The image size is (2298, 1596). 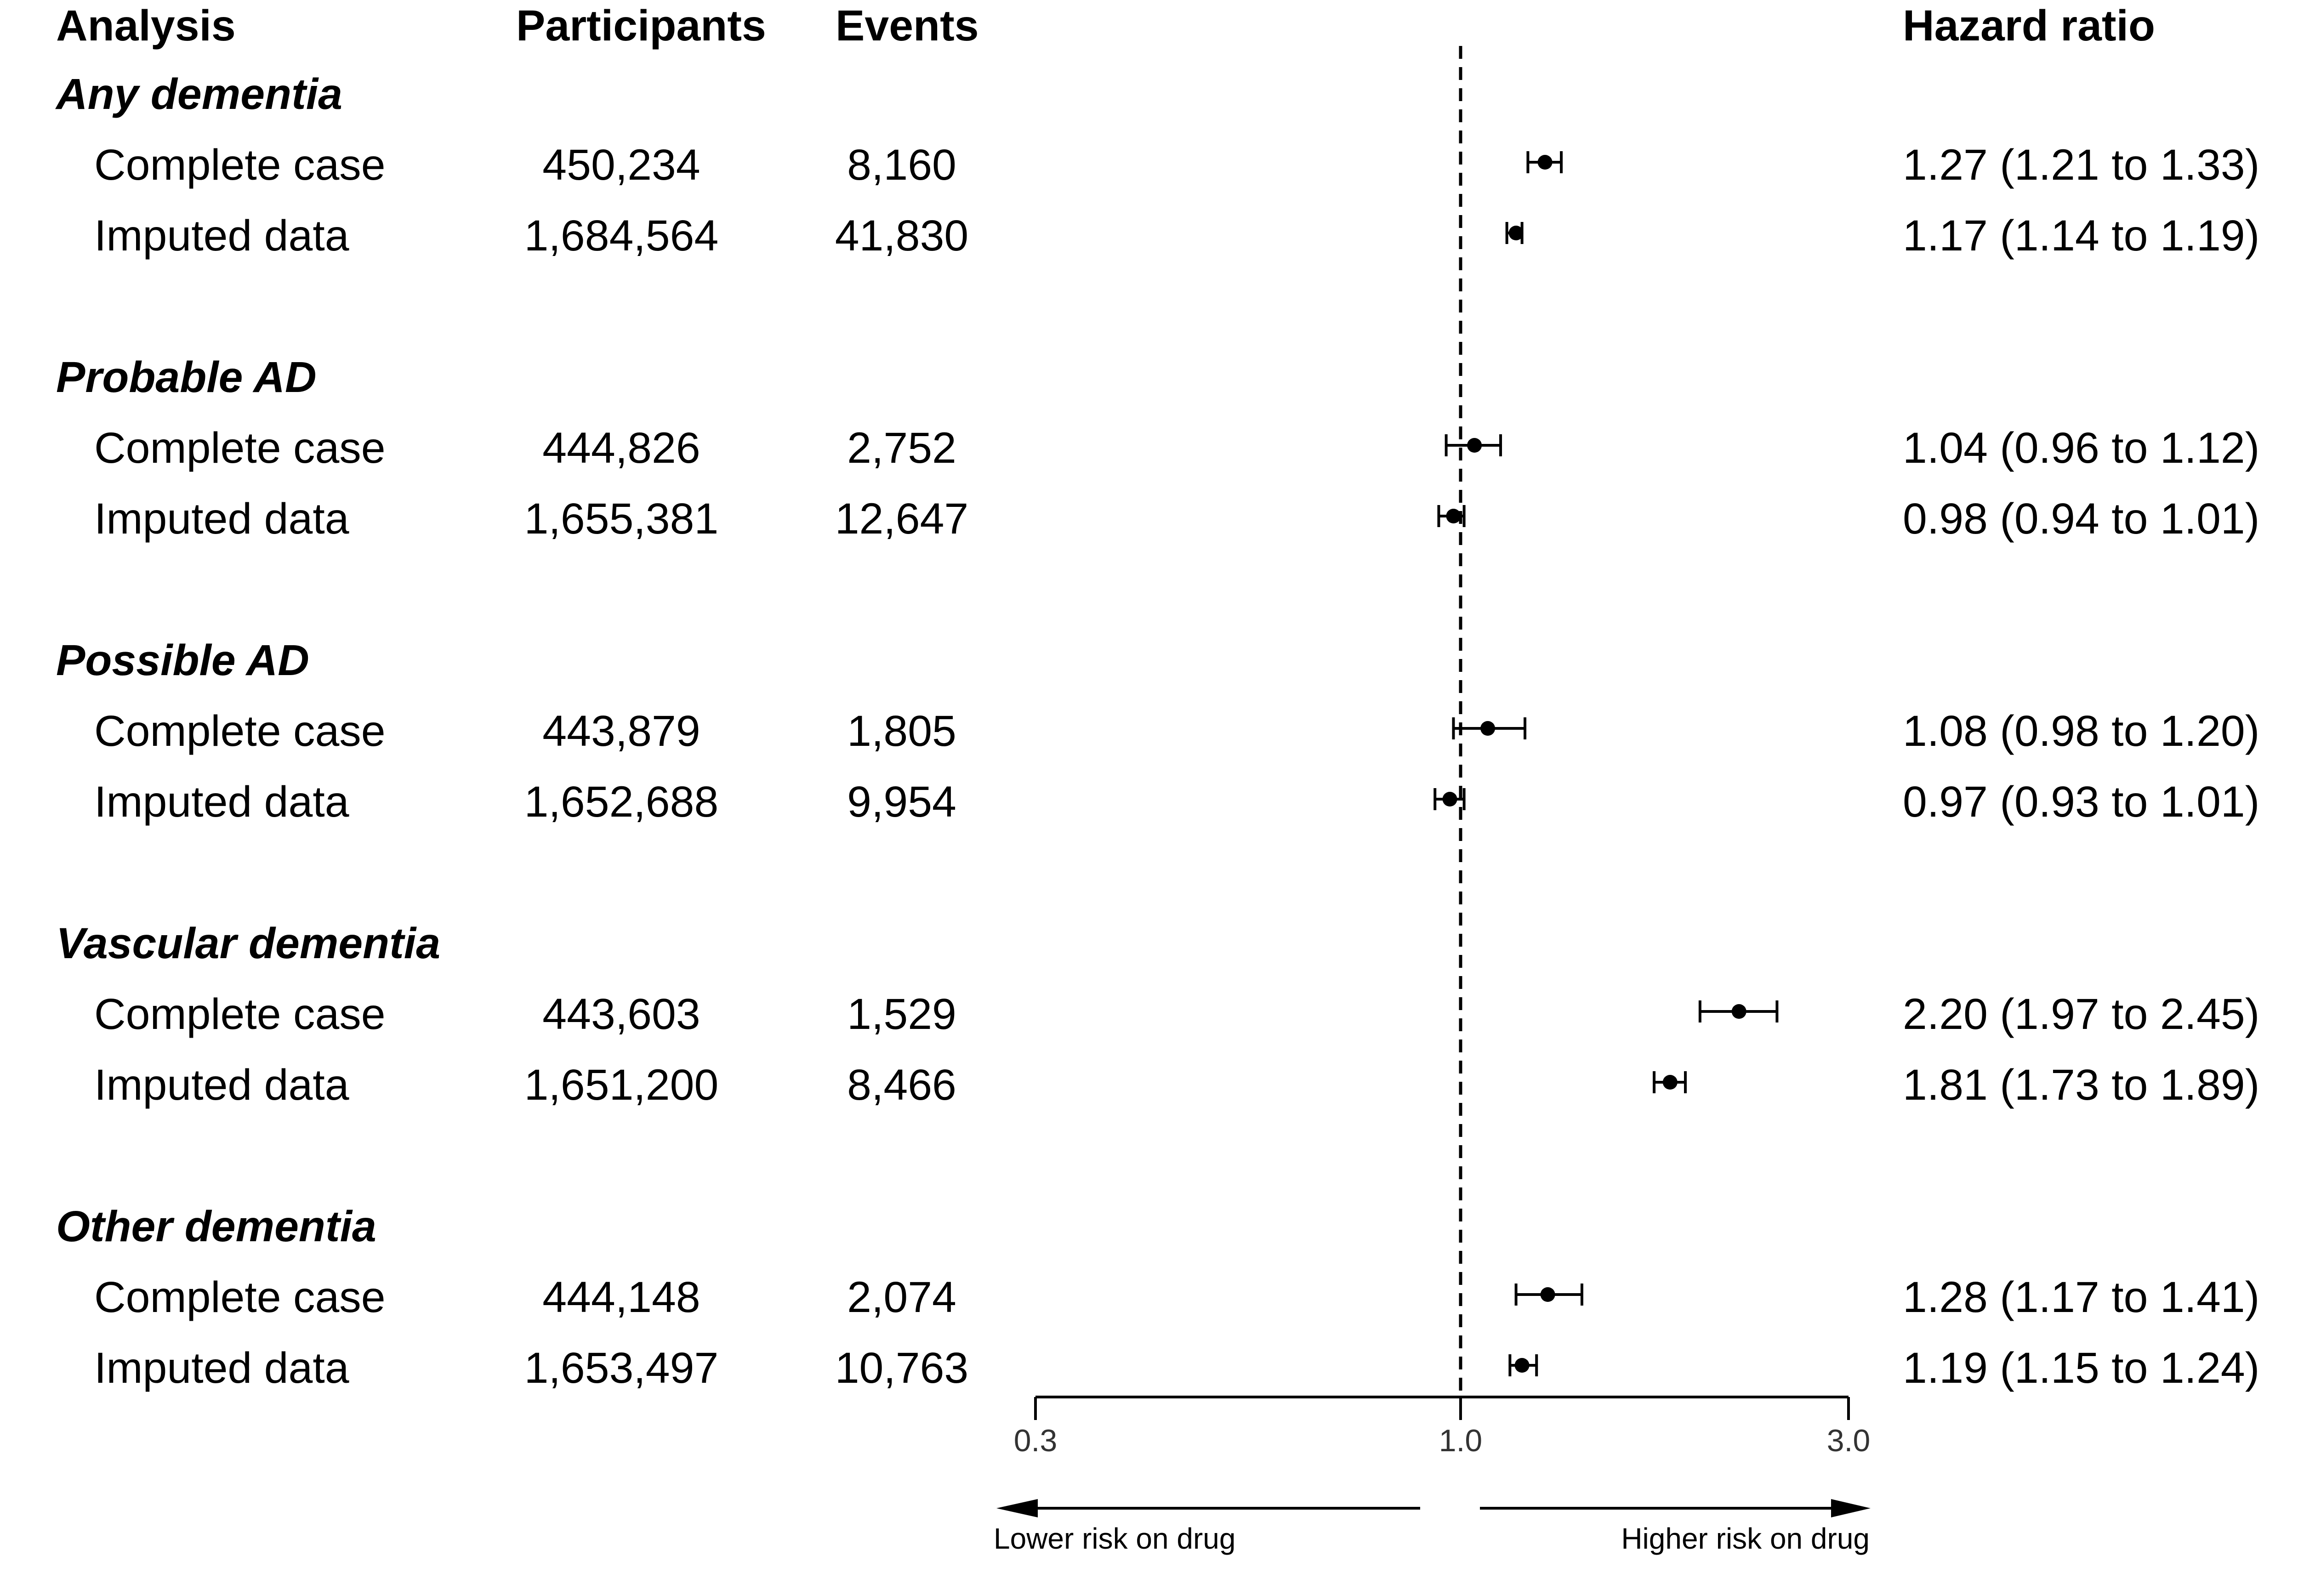 What do you see at coordinates (183, 660) in the screenshot?
I see `group-label: Possible AD` at bounding box center [183, 660].